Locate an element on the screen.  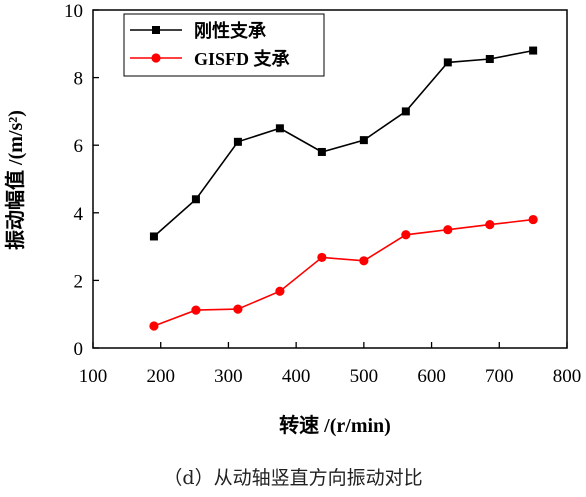
x-tick-label: 300 is located at coordinates (228, 376).